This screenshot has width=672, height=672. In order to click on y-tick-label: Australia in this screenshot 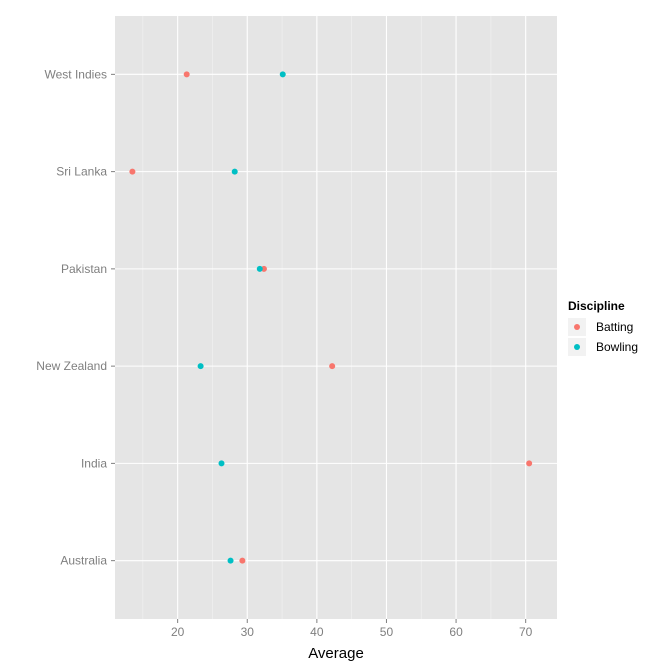, I will do `click(83, 561)`.